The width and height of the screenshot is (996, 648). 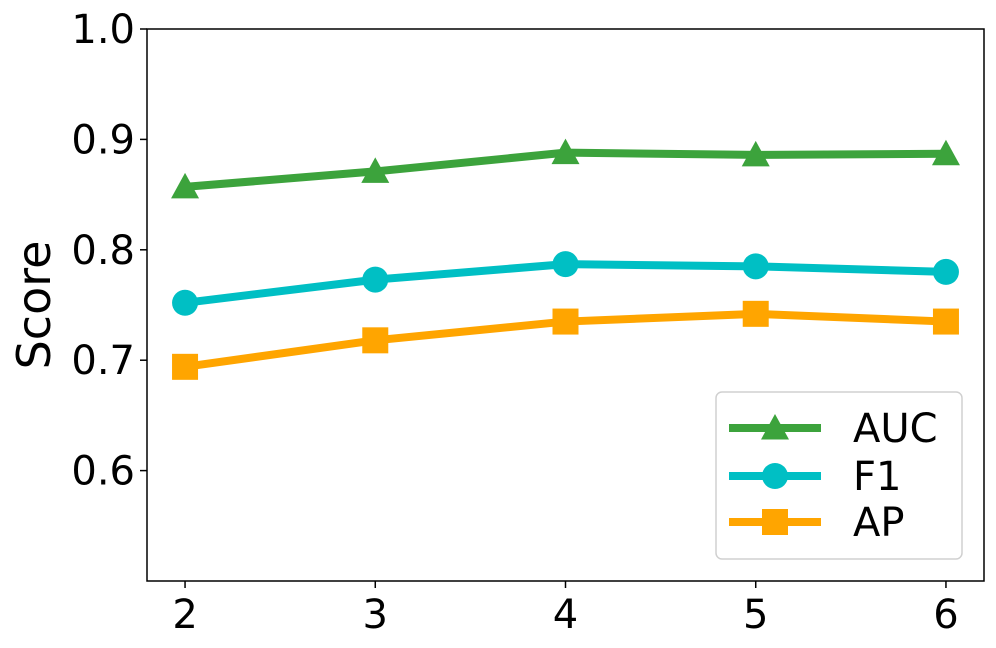 I want to click on legend-marker-ap, so click(x=775, y=522).